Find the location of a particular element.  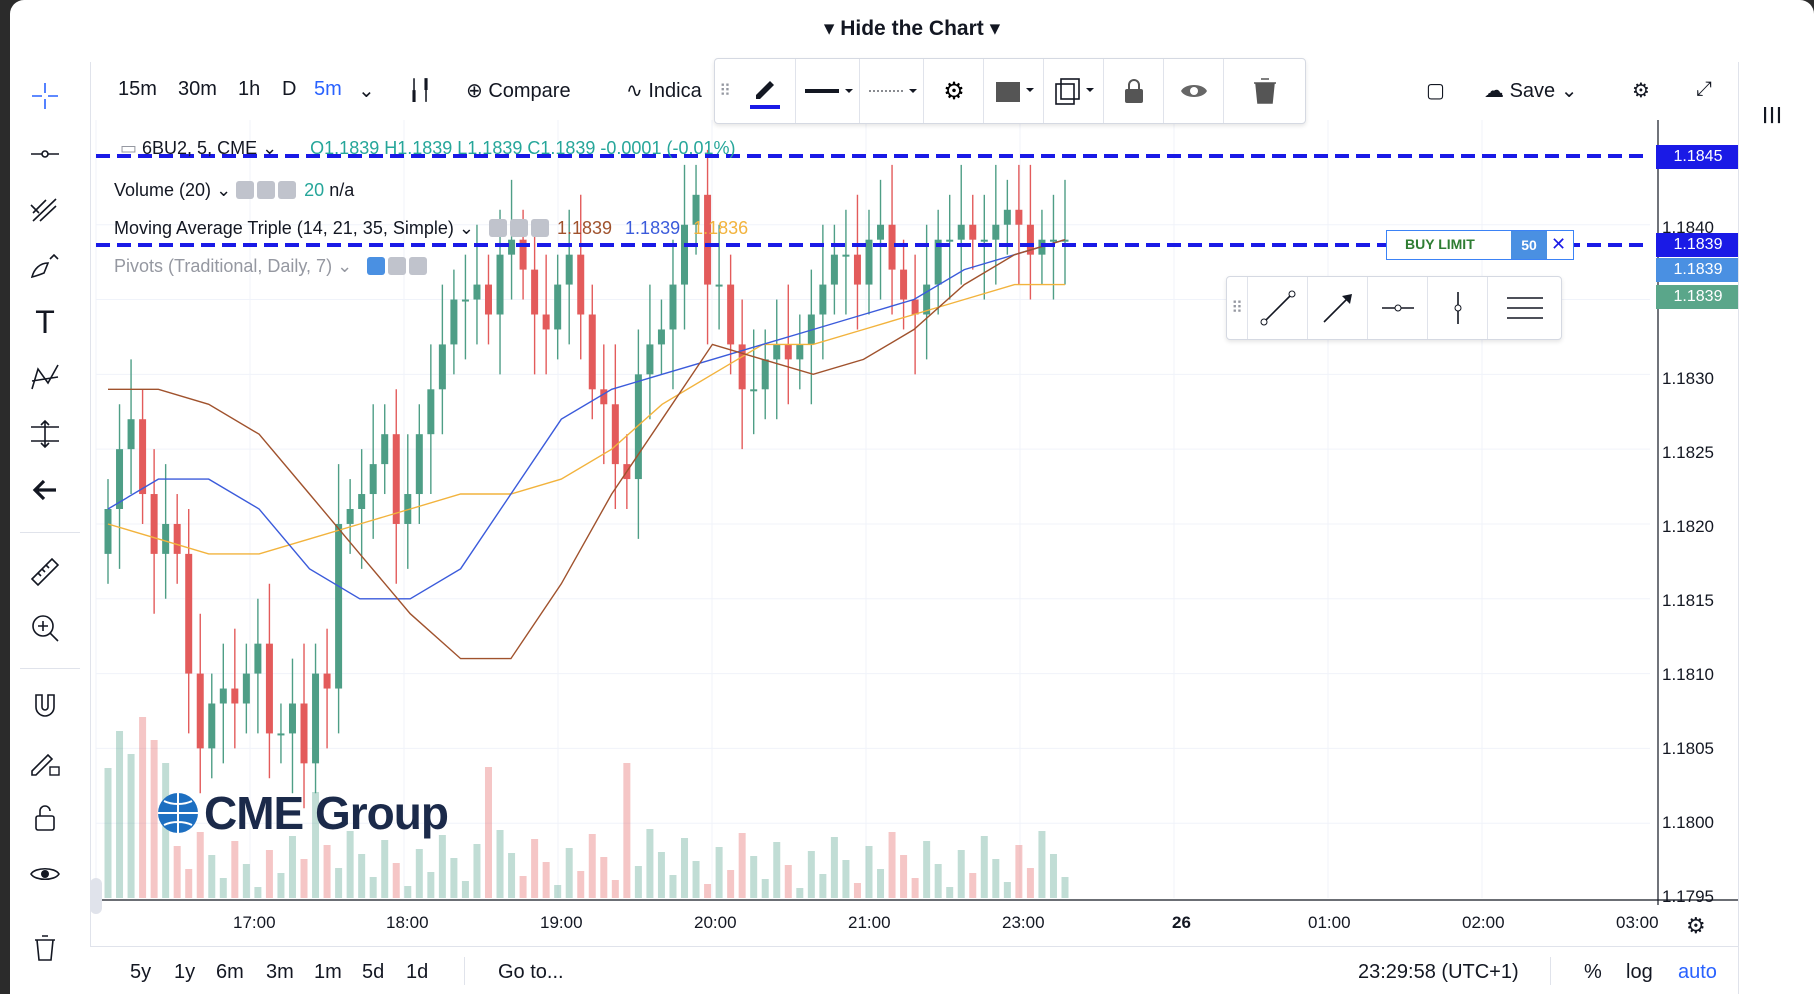

indicators-button: ∿ Indica is located at coordinates (664, 91).